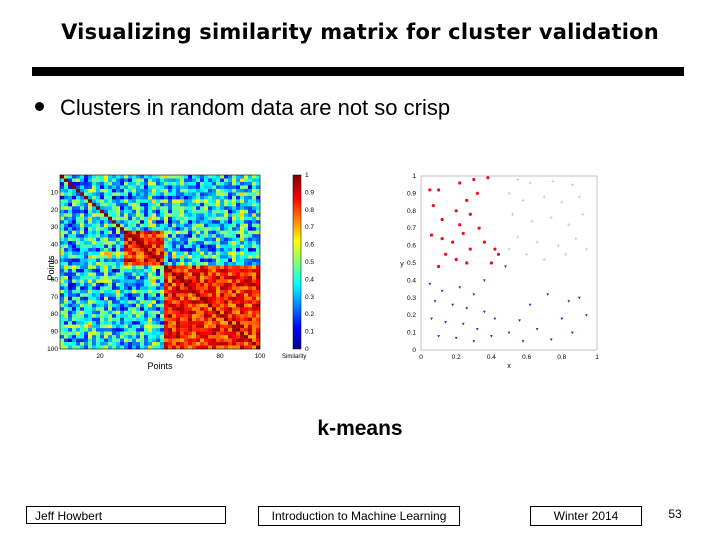 Image resolution: width=720 pixels, height=540 pixels. Describe the element at coordinates (414, 176) in the screenshot. I see `scatter-y-tick-label: 1` at that location.